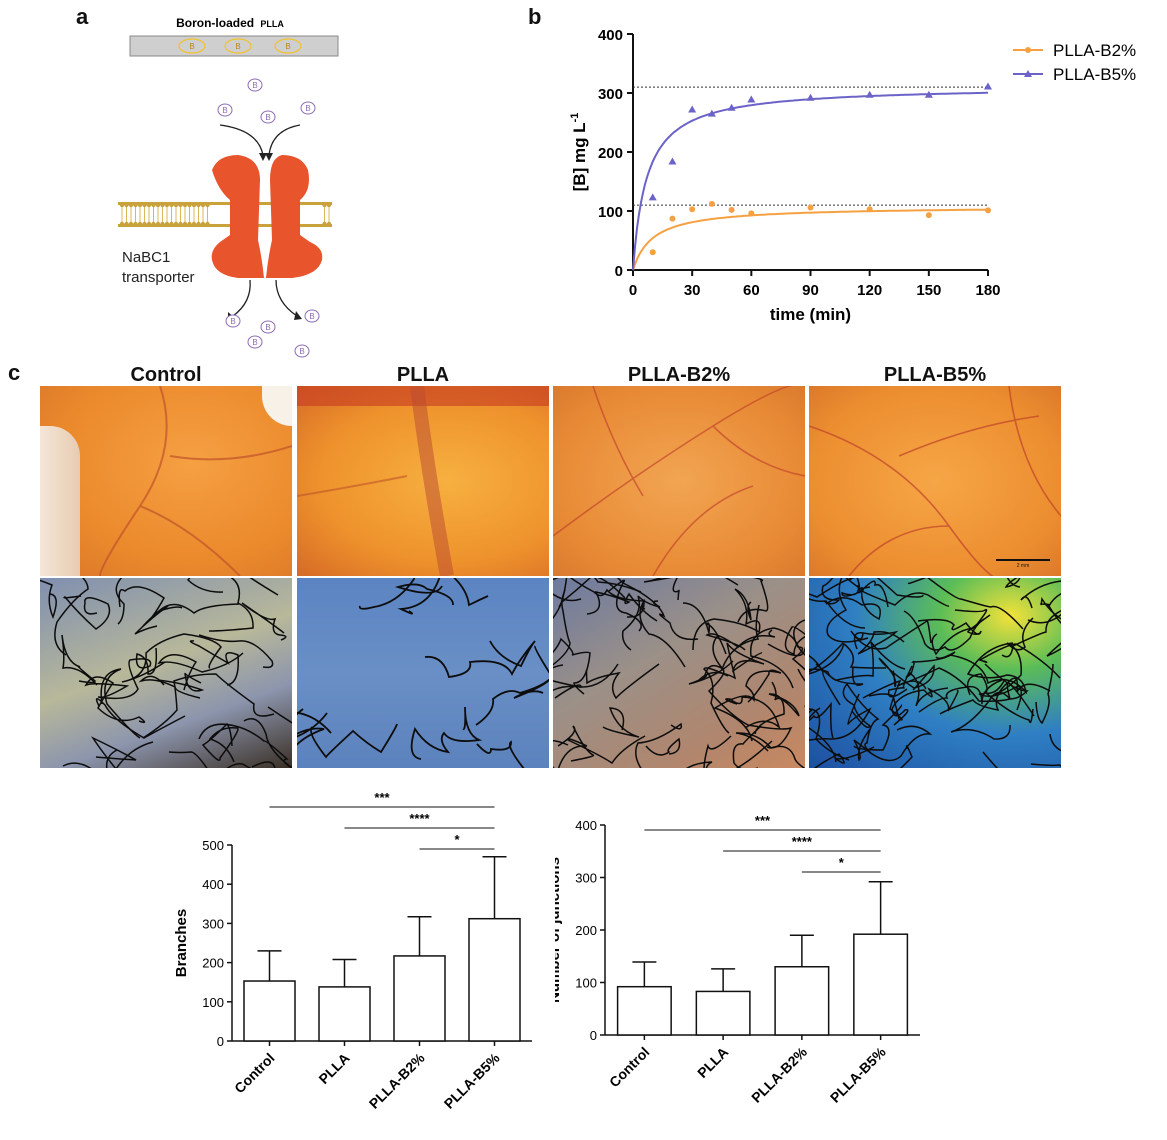  What do you see at coordinates (213, 963) in the screenshot?
I see `y-tick-label: 200` at bounding box center [213, 963].